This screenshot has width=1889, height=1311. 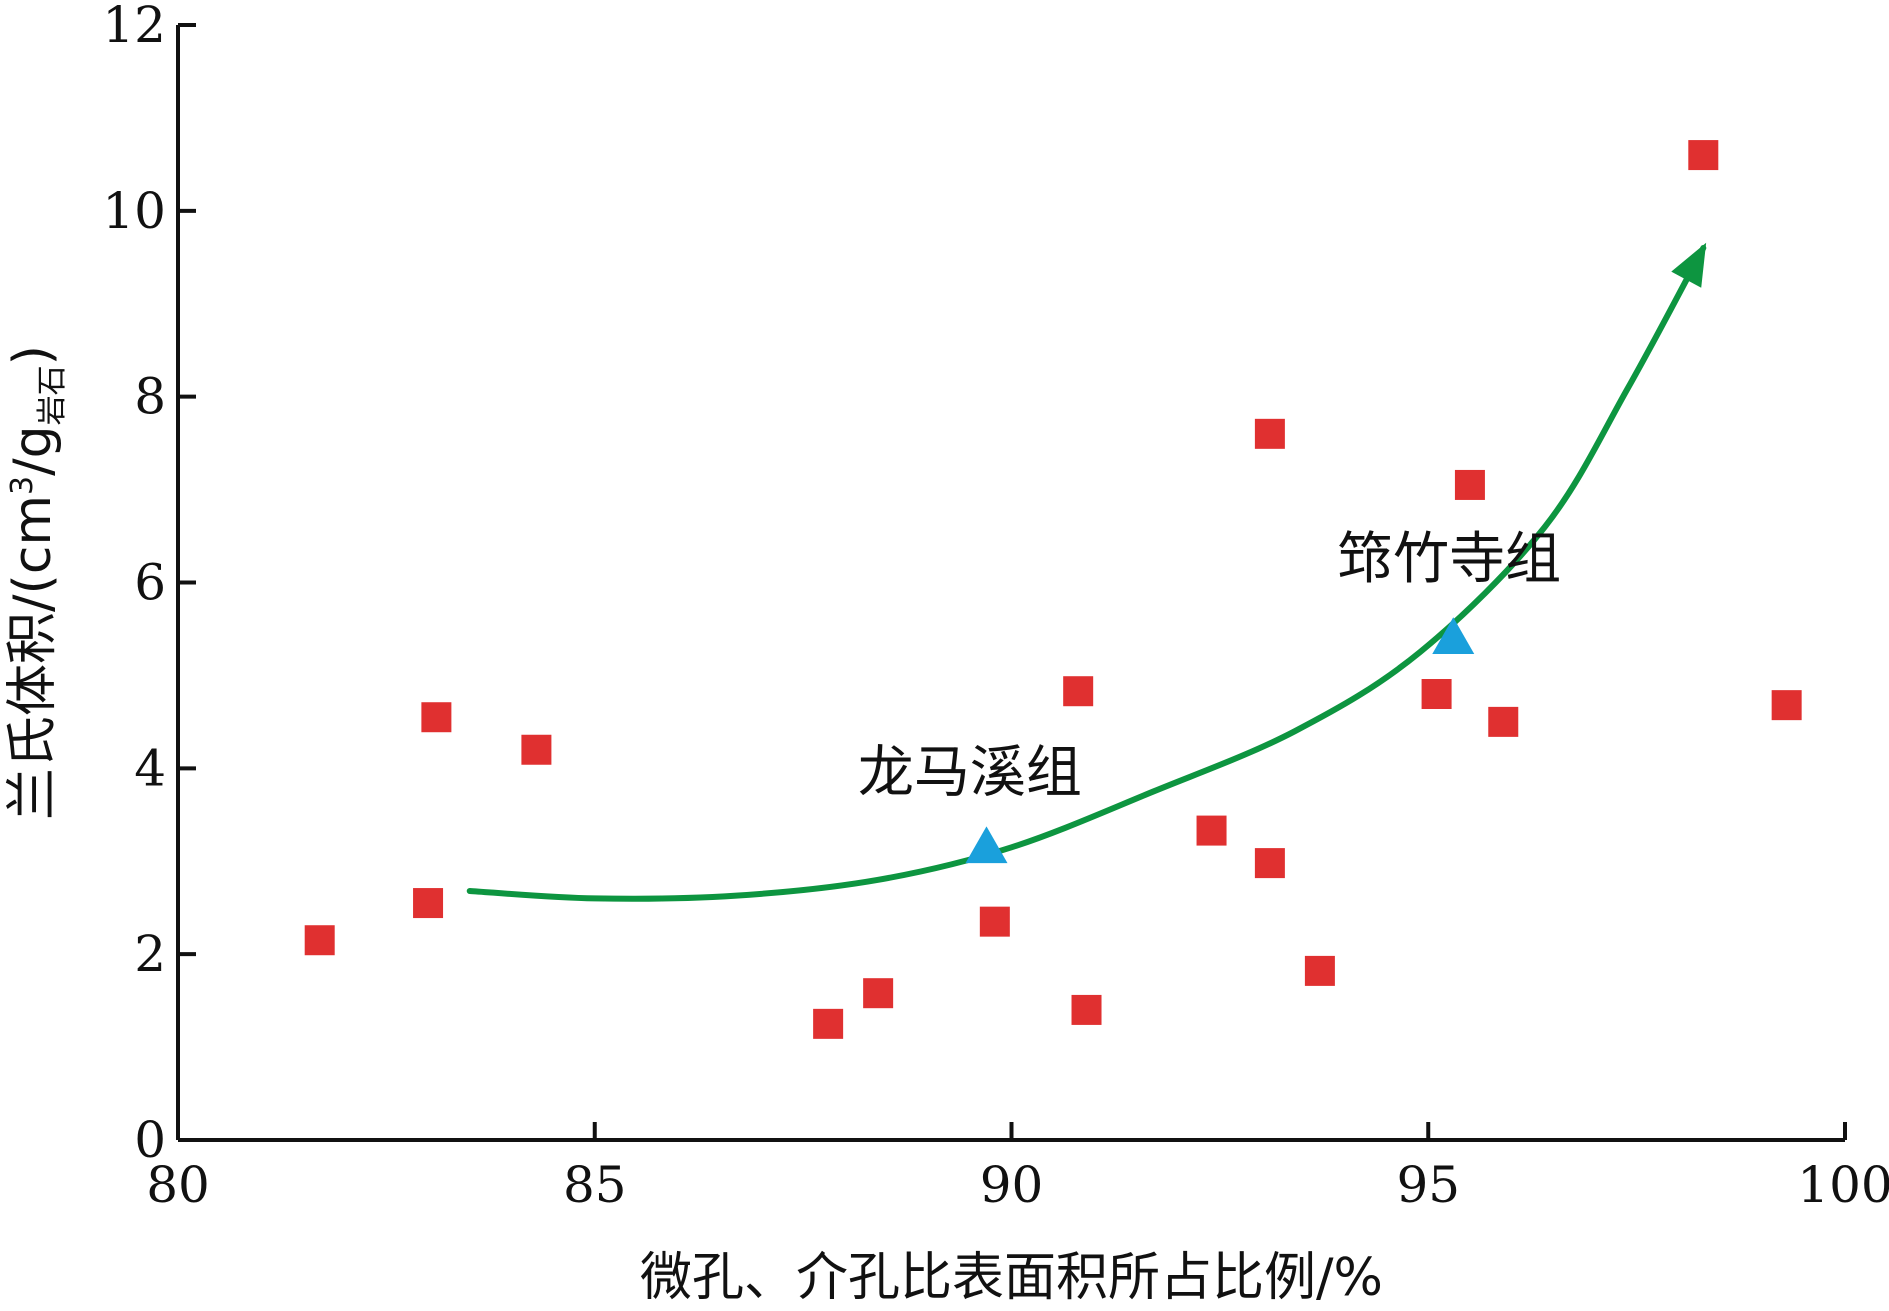 What do you see at coordinates (134, 211) in the screenshot?
I see `y-tick-label: 10` at bounding box center [134, 211].